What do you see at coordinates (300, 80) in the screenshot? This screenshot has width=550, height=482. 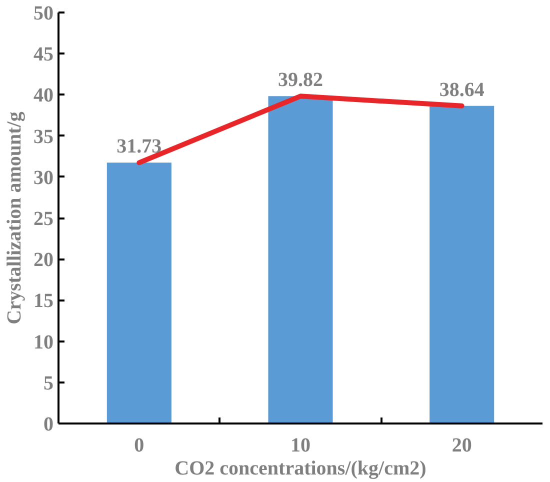 I see `data-label: 39.82` at bounding box center [300, 80].